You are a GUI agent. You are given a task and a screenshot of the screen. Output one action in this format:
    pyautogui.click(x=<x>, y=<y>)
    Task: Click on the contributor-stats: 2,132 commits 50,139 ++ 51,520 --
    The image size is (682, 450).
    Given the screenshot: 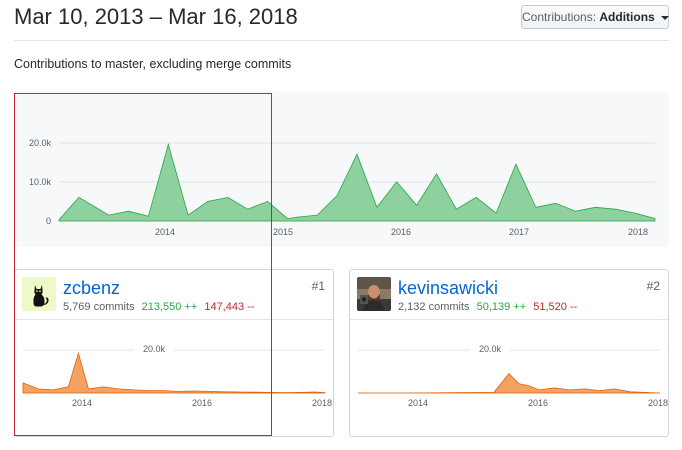 What is the action you would take?
    pyautogui.click(x=487, y=307)
    